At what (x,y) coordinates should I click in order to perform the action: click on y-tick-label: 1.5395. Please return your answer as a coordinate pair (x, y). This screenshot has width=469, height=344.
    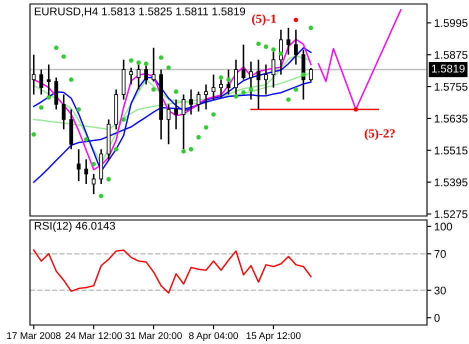
    Looking at the image, I should click on (451, 182).